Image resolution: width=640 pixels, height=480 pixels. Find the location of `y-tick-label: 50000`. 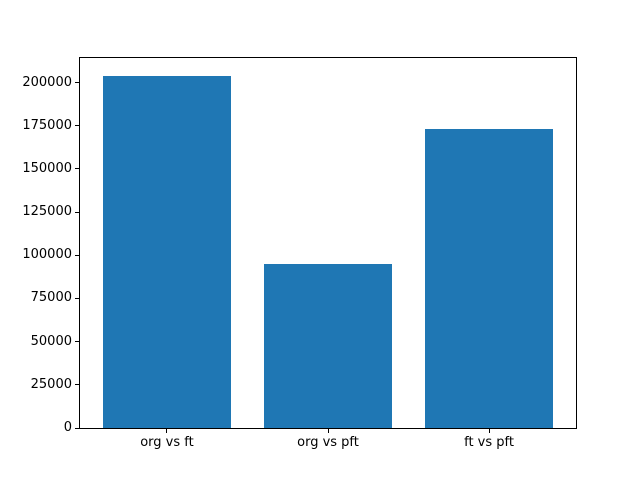

y-tick-label: 50000 is located at coordinates (51, 341).